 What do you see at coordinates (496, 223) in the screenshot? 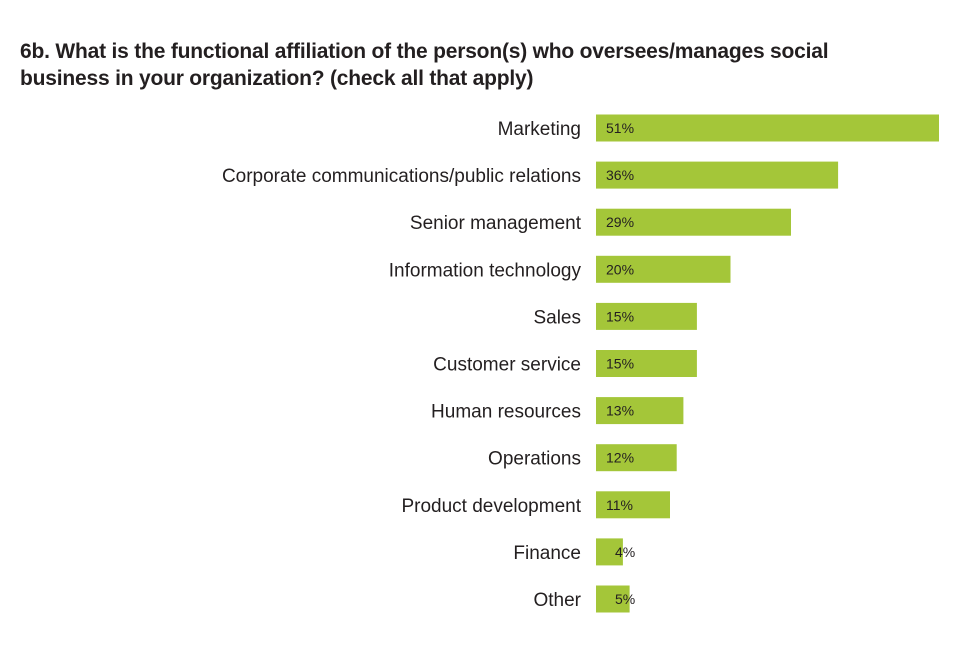
I see `category-label-2: Senior management` at bounding box center [496, 223].